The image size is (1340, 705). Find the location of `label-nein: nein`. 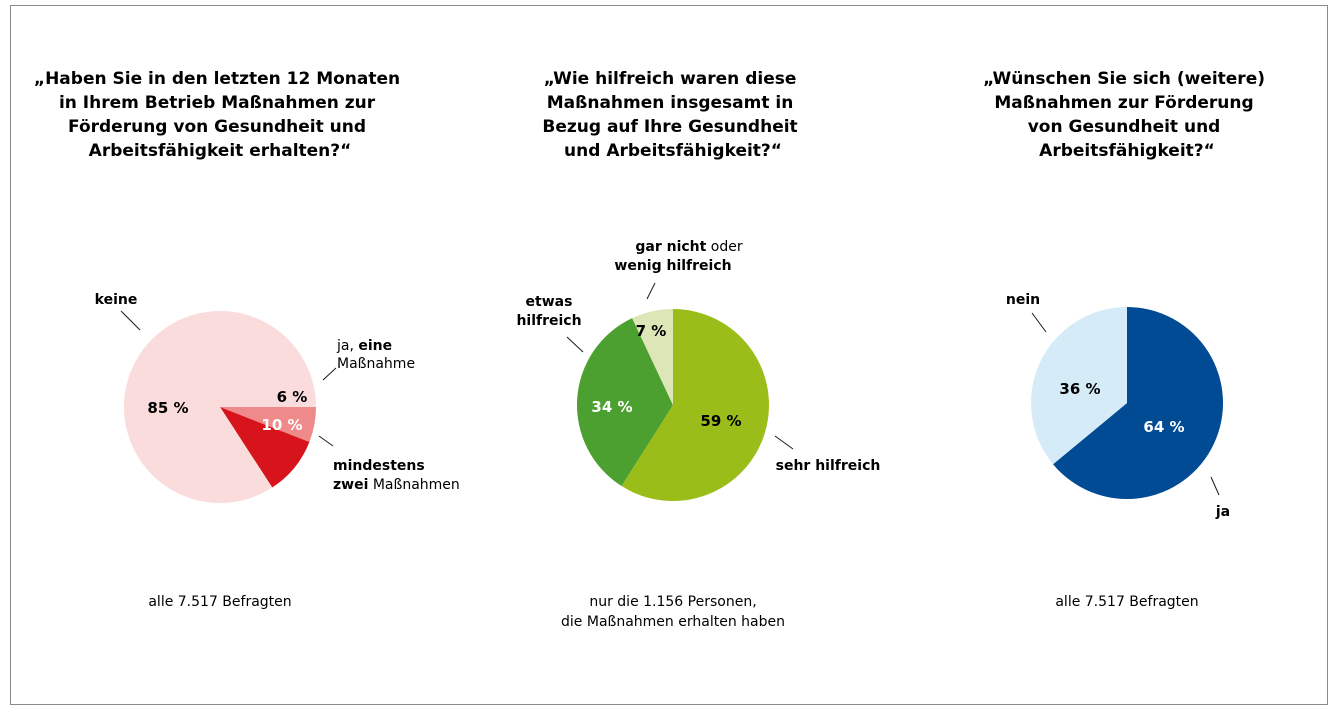

label-nein: nein is located at coordinates (1023, 300).